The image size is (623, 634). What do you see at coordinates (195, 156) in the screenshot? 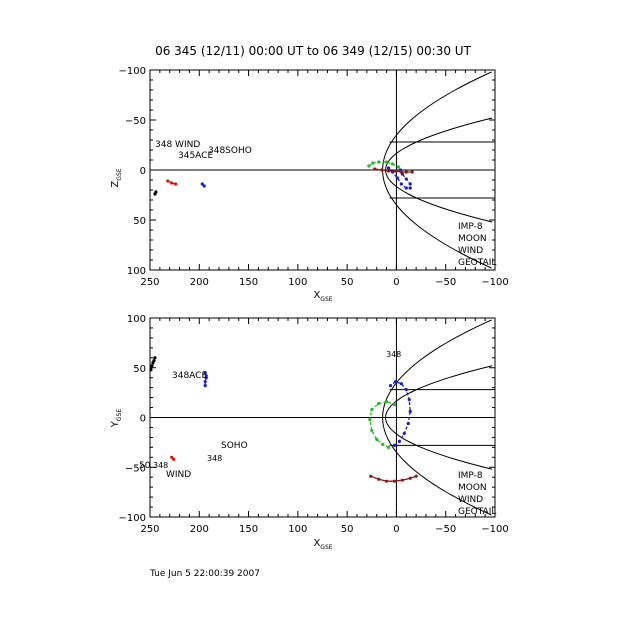
I see `top-ace-label: 345ACE` at bounding box center [195, 156].